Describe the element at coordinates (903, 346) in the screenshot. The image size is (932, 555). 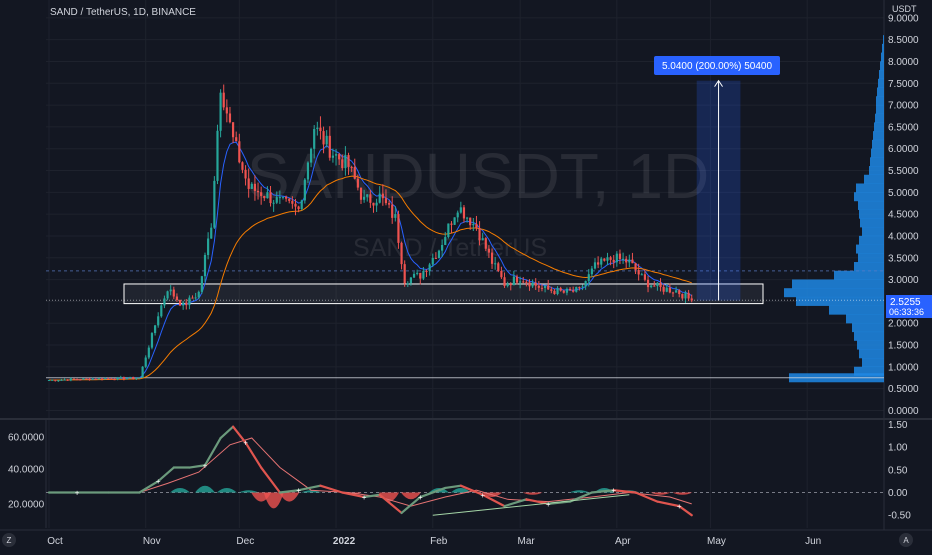
I see `price-axis-tick: 1.5000` at that location.